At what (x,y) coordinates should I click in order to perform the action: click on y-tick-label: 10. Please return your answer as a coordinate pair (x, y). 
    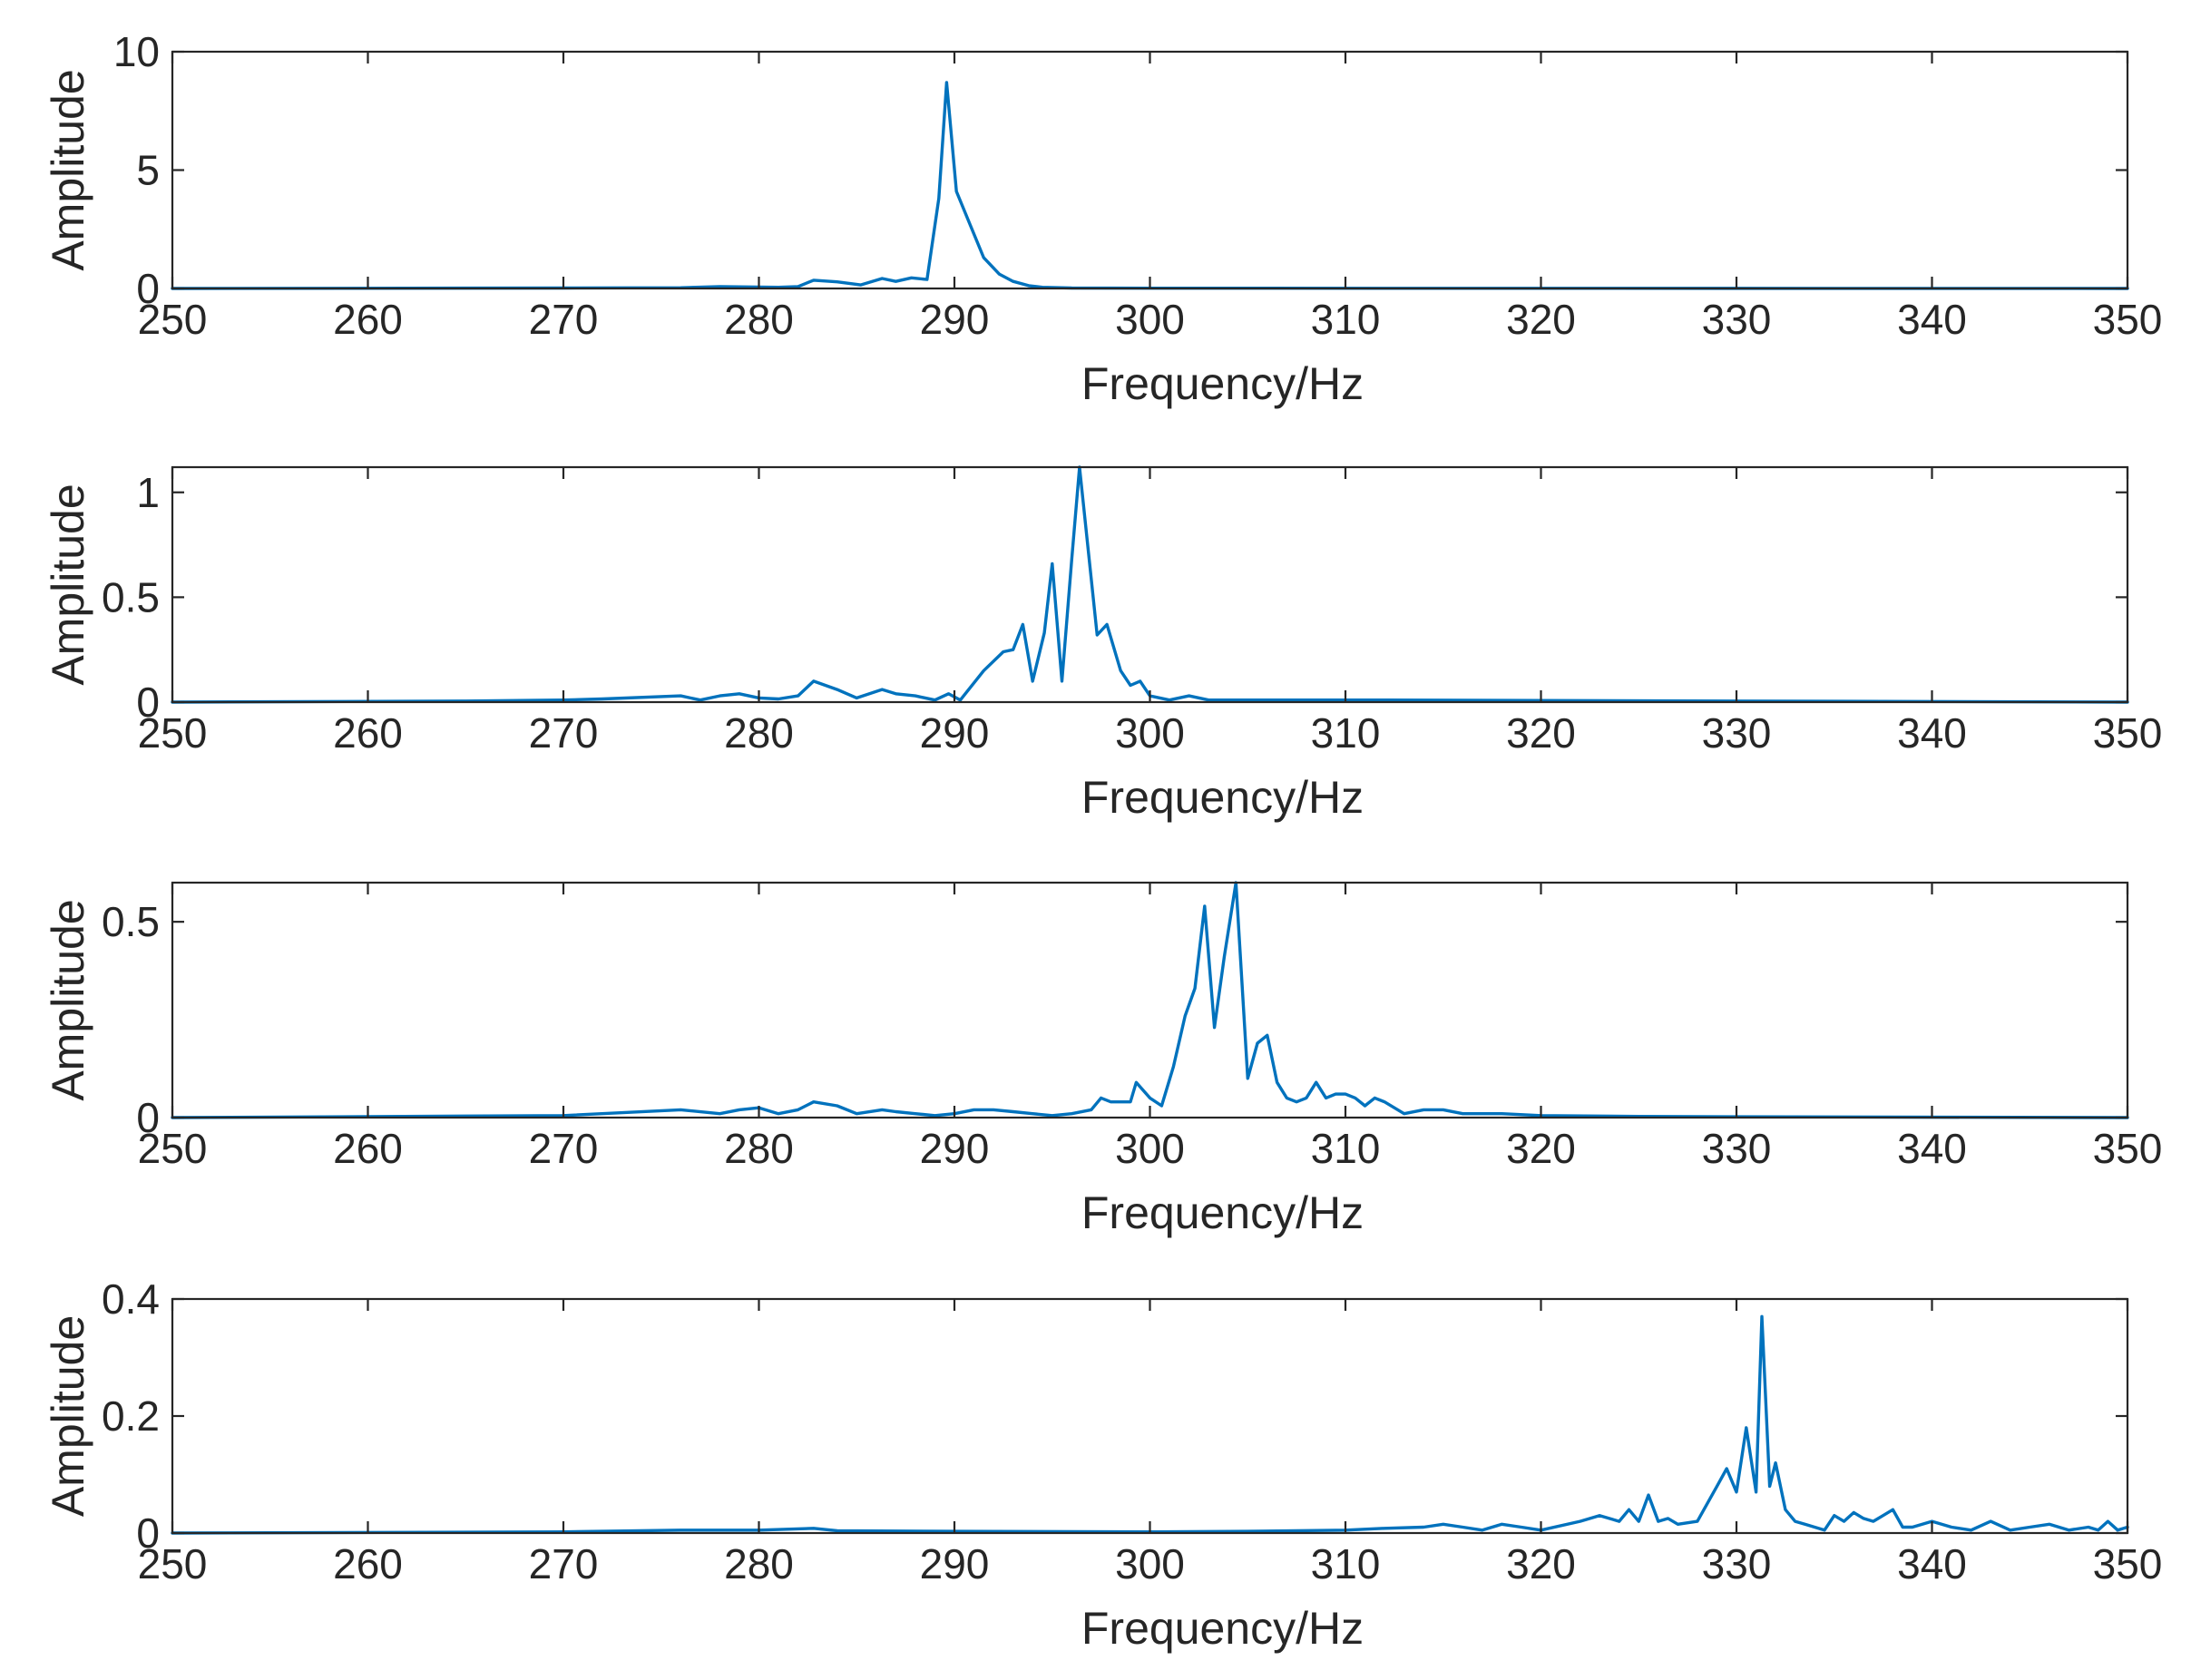
    Looking at the image, I should click on (136, 52).